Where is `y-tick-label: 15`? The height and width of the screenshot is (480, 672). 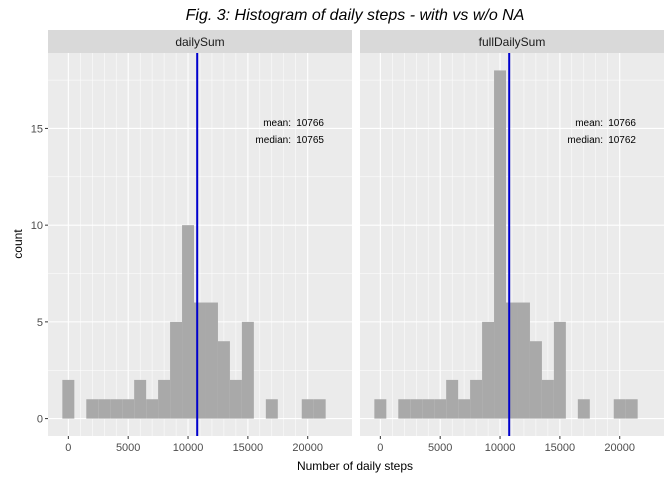 y-tick-label: 15 is located at coordinates (37, 129).